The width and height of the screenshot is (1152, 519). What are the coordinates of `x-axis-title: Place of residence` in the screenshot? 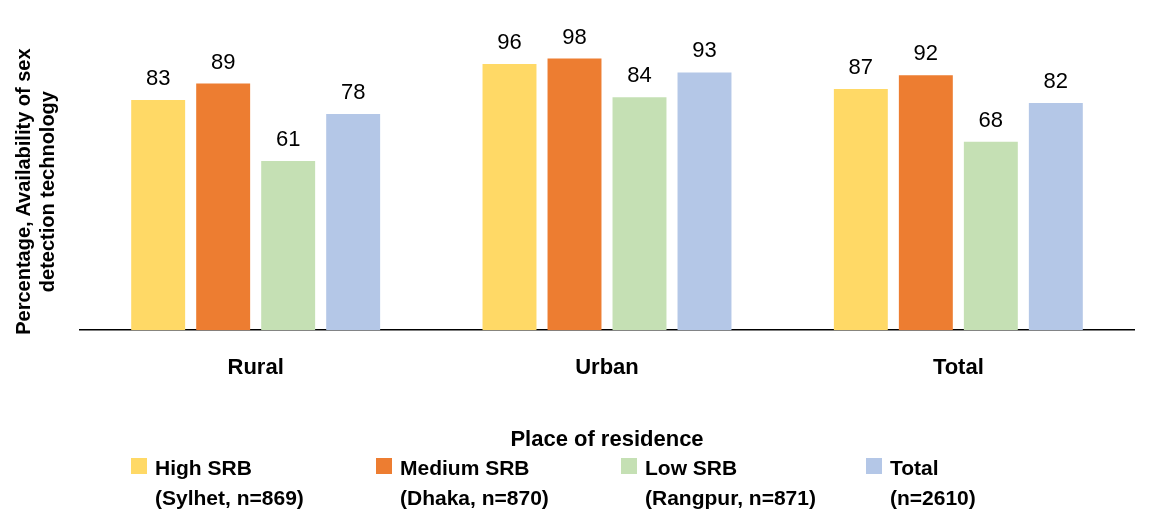 It's located at (607, 438).